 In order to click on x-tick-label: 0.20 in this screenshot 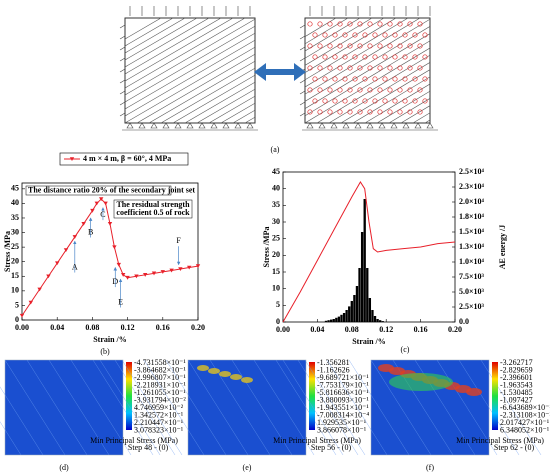, I will do `click(198, 327)`.